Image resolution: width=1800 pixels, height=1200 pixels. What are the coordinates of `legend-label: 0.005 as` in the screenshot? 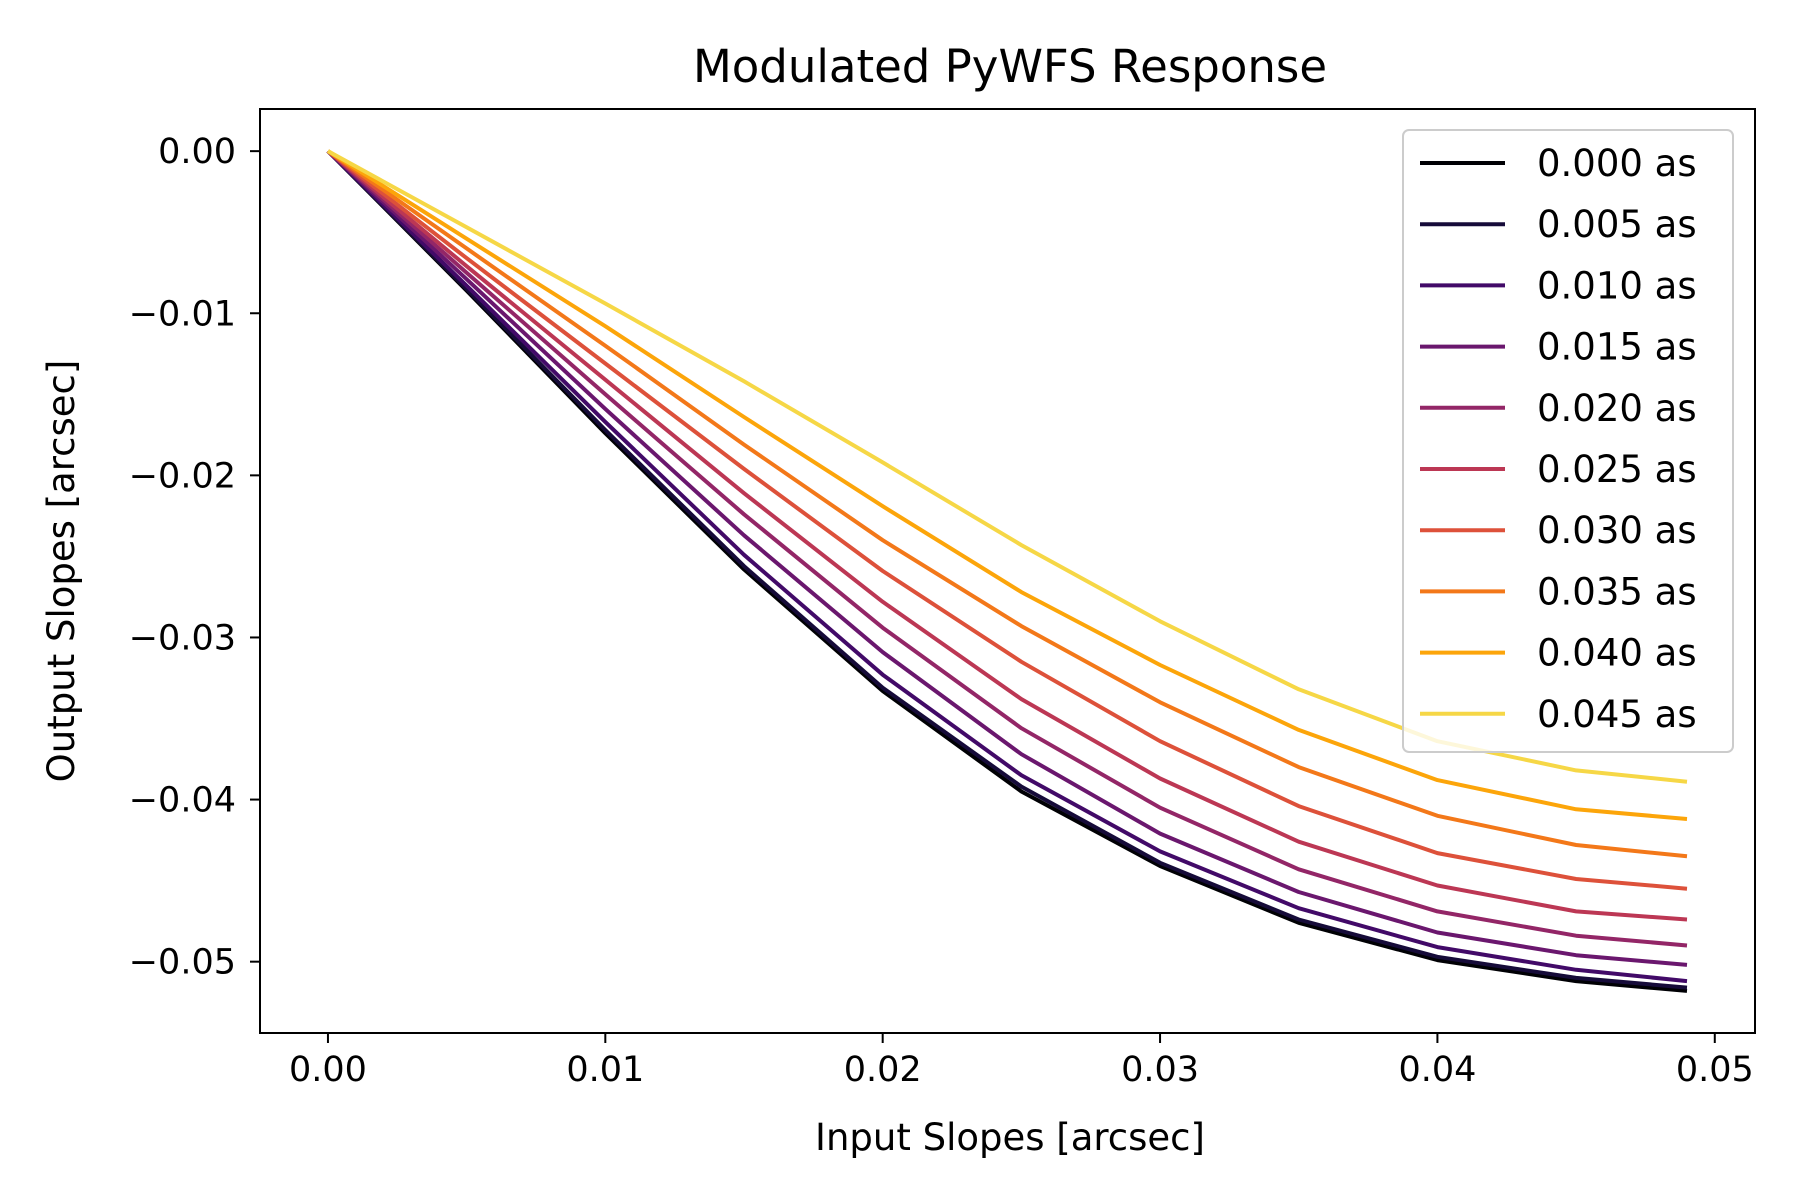 It's located at (1617, 224).